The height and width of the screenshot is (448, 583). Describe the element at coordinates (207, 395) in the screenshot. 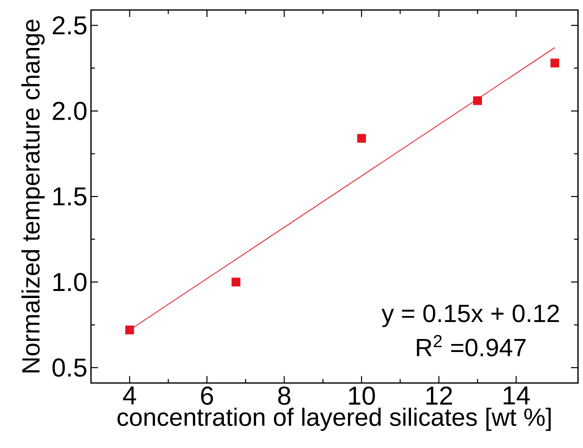

I see `x-tick-label: 6` at that location.